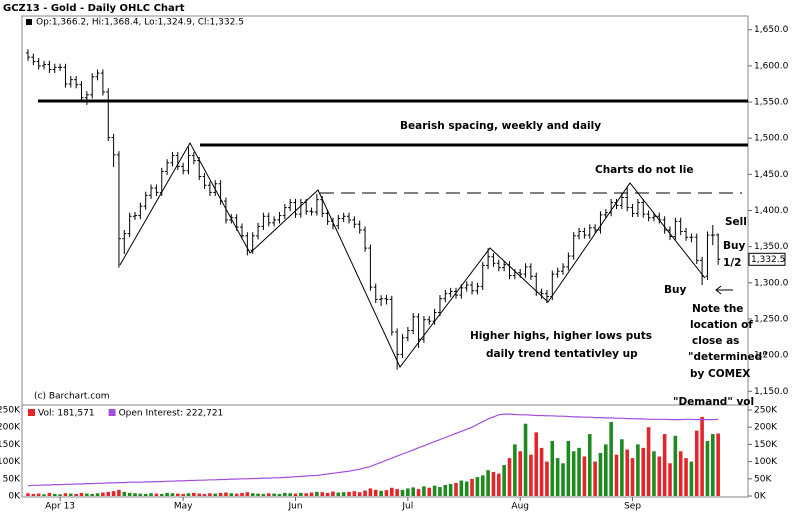  What do you see at coordinates (721, 325) in the screenshot?
I see `annotation: location of` at bounding box center [721, 325].